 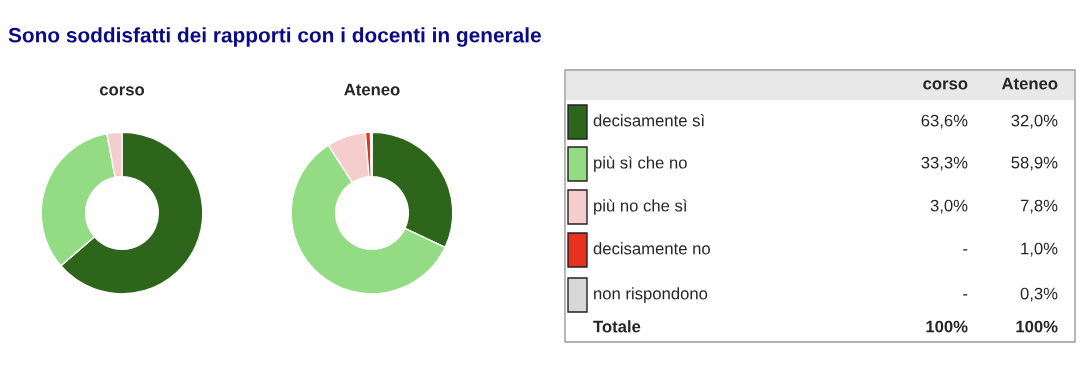 I want to click on category-label: non rispondono, so click(x=651, y=295).